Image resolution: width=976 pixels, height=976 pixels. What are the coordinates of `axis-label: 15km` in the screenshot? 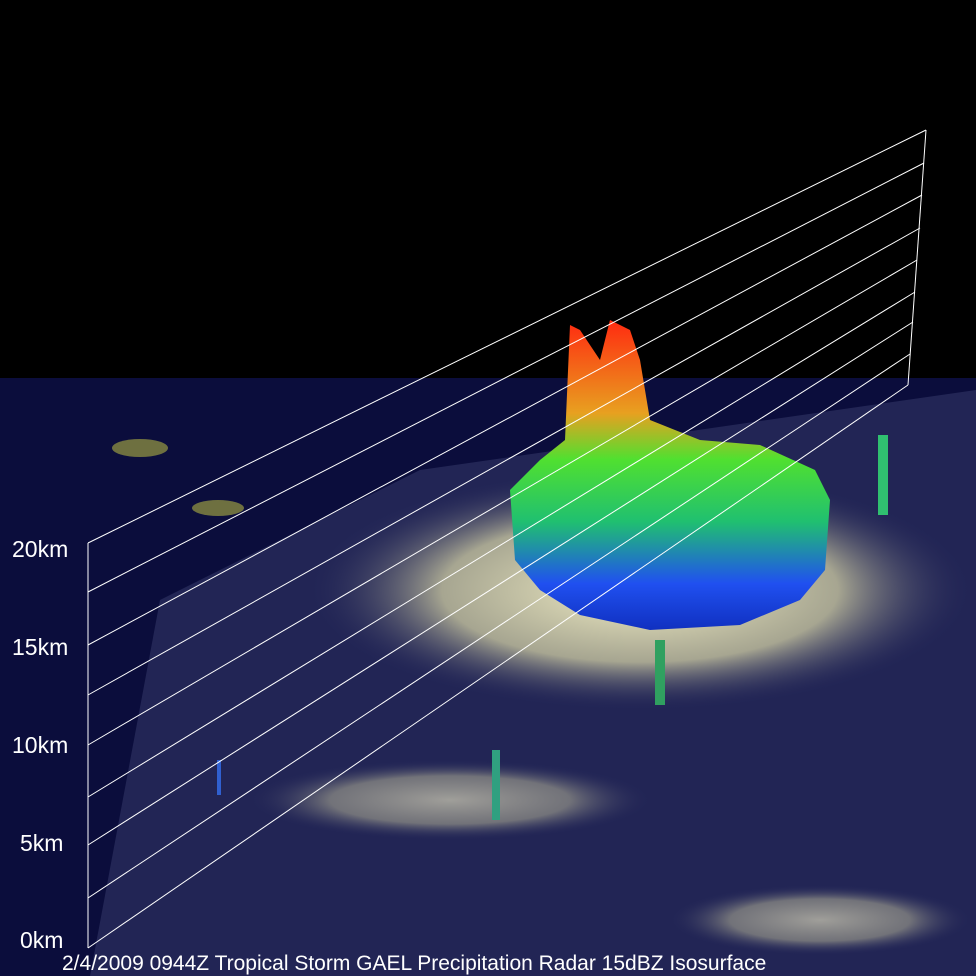 It's located at (40, 647).